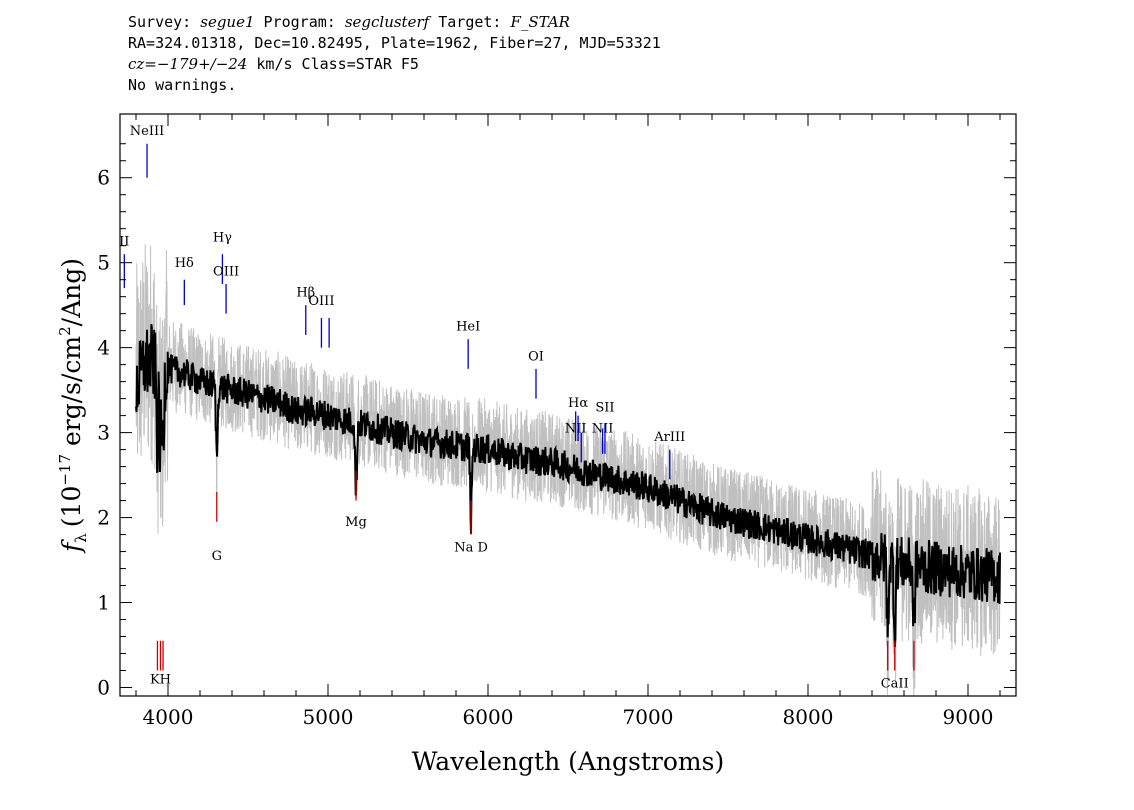  Describe the element at coordinates (468, 327) in the screenshot. I see `emission-line-label: HeI` at that location.